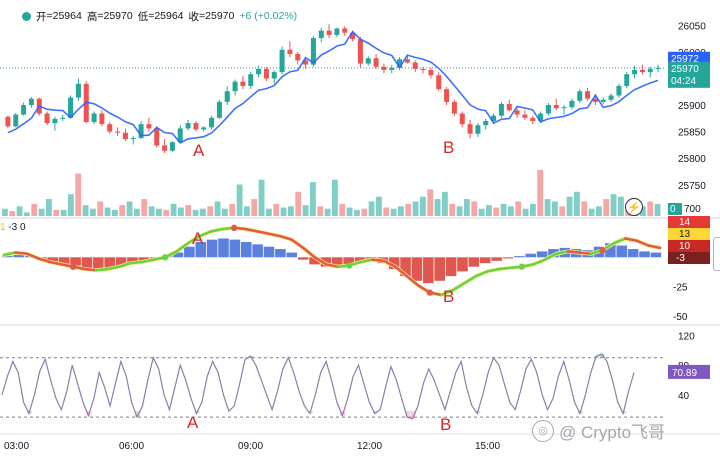 The height and width of the screenshot is (458, 720). I want to click on volume-tick-label: 0, so click(673, 209).